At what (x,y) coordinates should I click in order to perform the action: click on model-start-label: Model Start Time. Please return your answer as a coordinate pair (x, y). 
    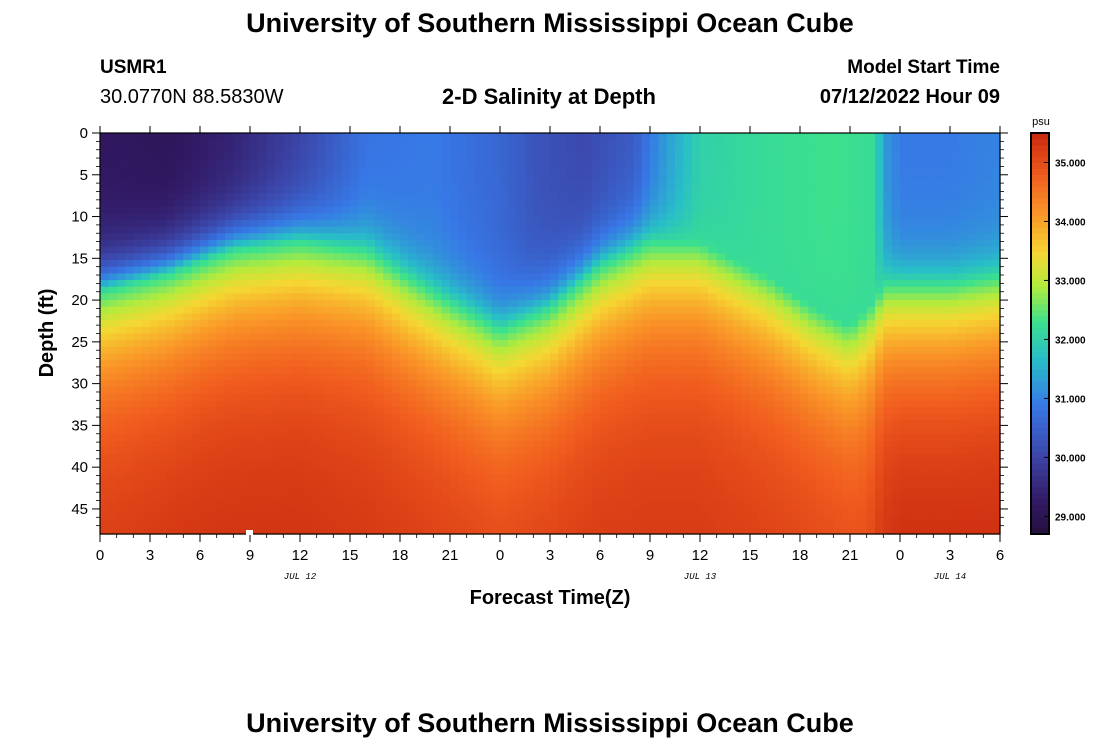
    Looking at the image, I should click on (923, 67).